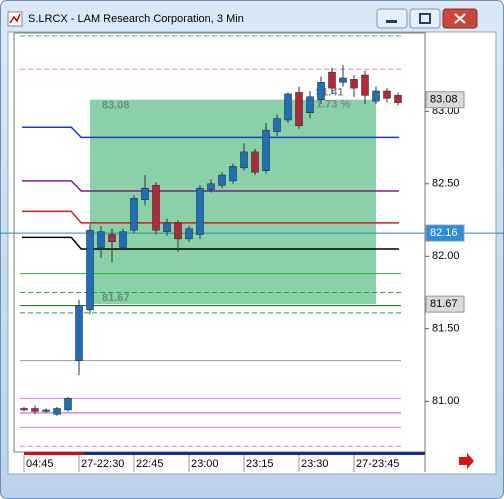 The image size is (504, 499). I want to click on price-marker-label: 83.08, so click(444, 100).